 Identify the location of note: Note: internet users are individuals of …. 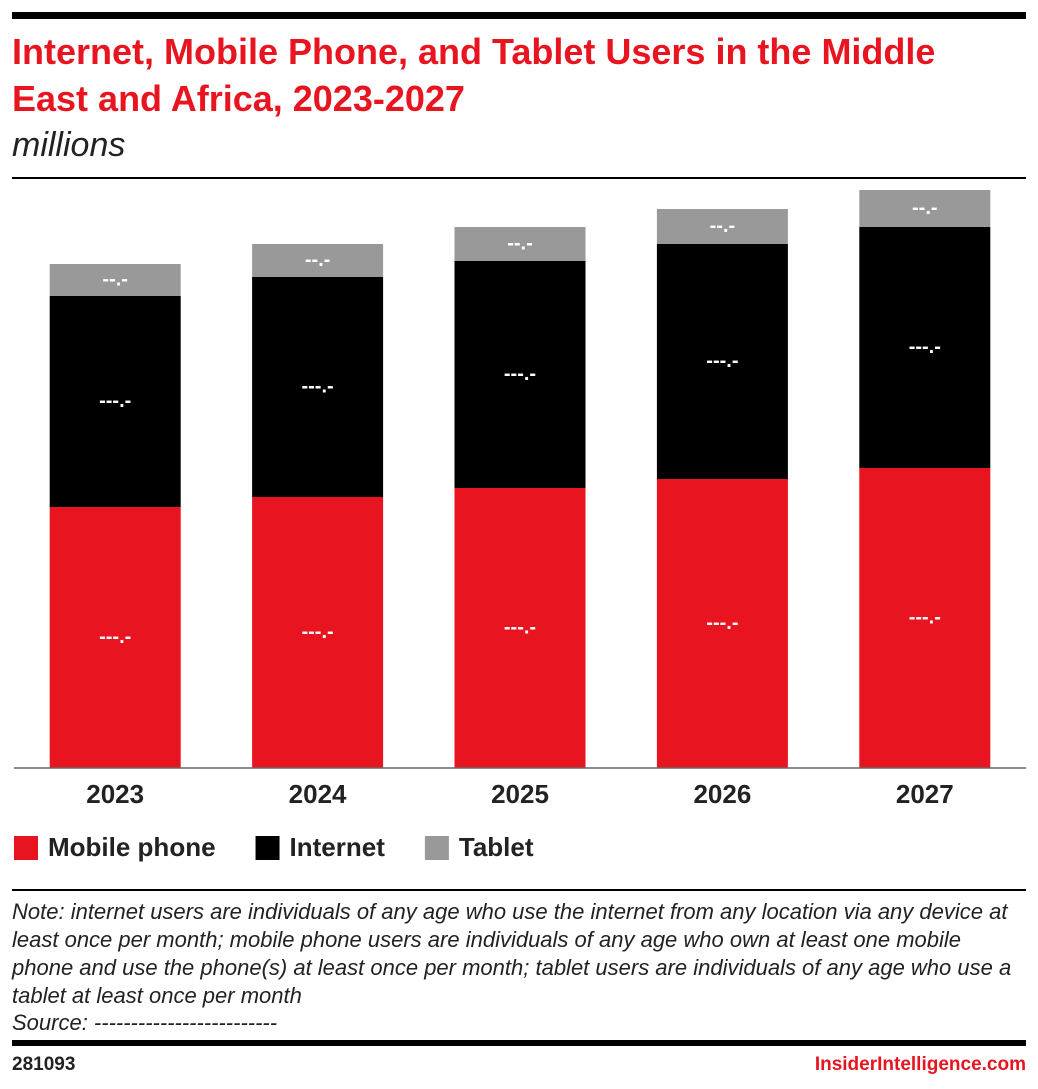
(512, 953).